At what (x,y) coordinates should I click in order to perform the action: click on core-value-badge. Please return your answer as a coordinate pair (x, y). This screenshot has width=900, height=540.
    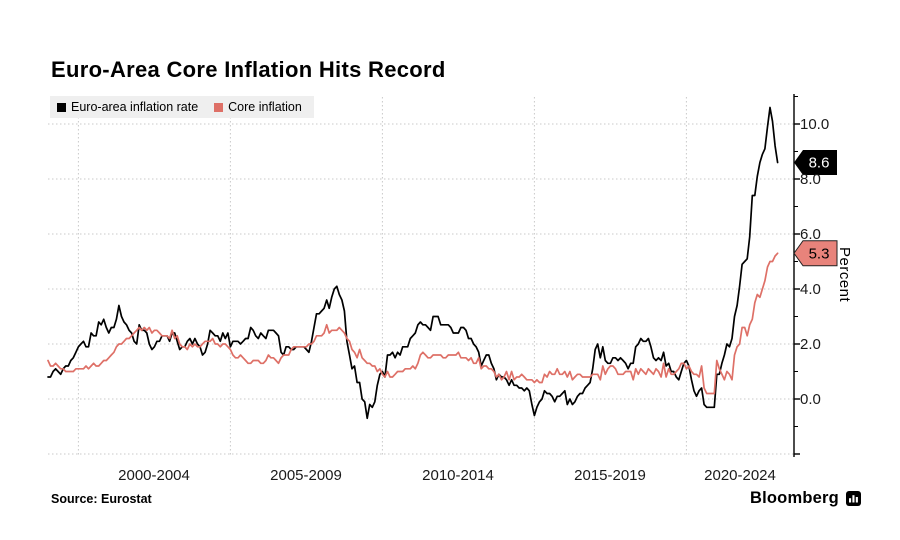
    Looking at the image, I should click on (815, 253).